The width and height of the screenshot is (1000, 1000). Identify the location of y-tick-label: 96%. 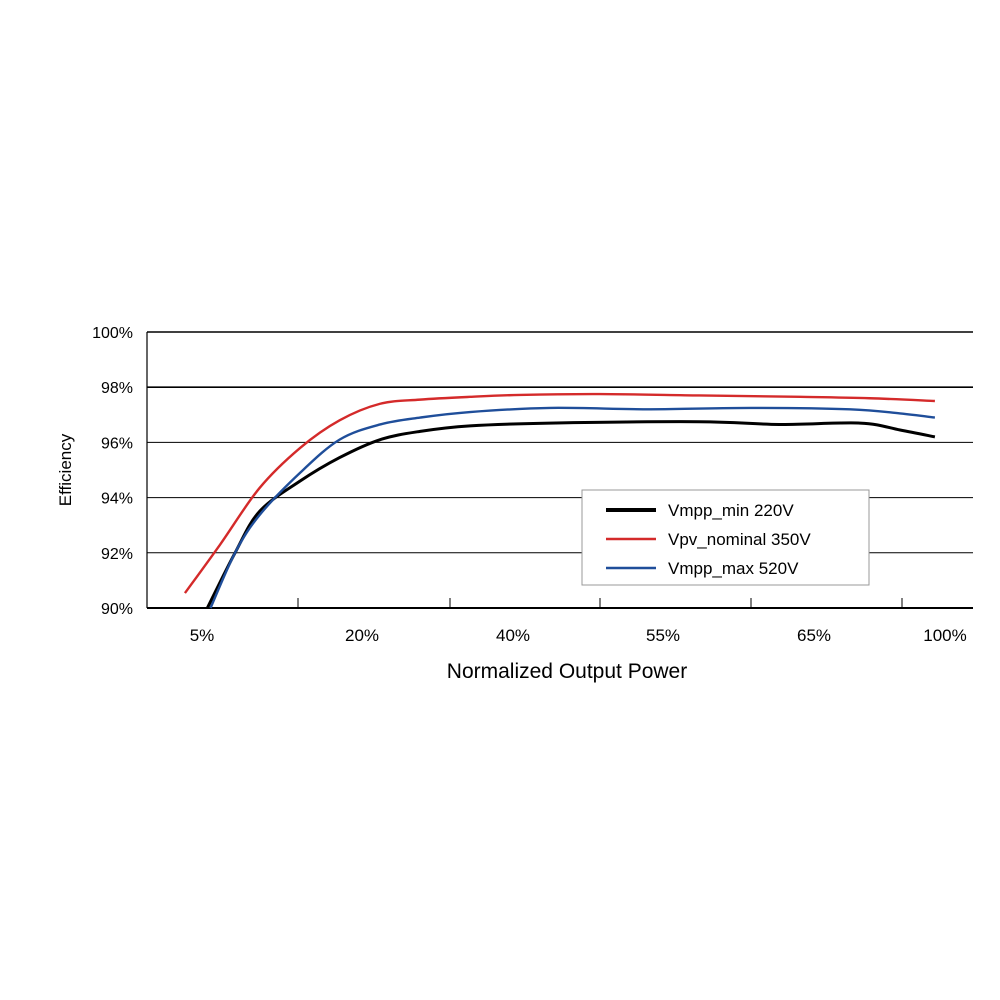
(117, 443).